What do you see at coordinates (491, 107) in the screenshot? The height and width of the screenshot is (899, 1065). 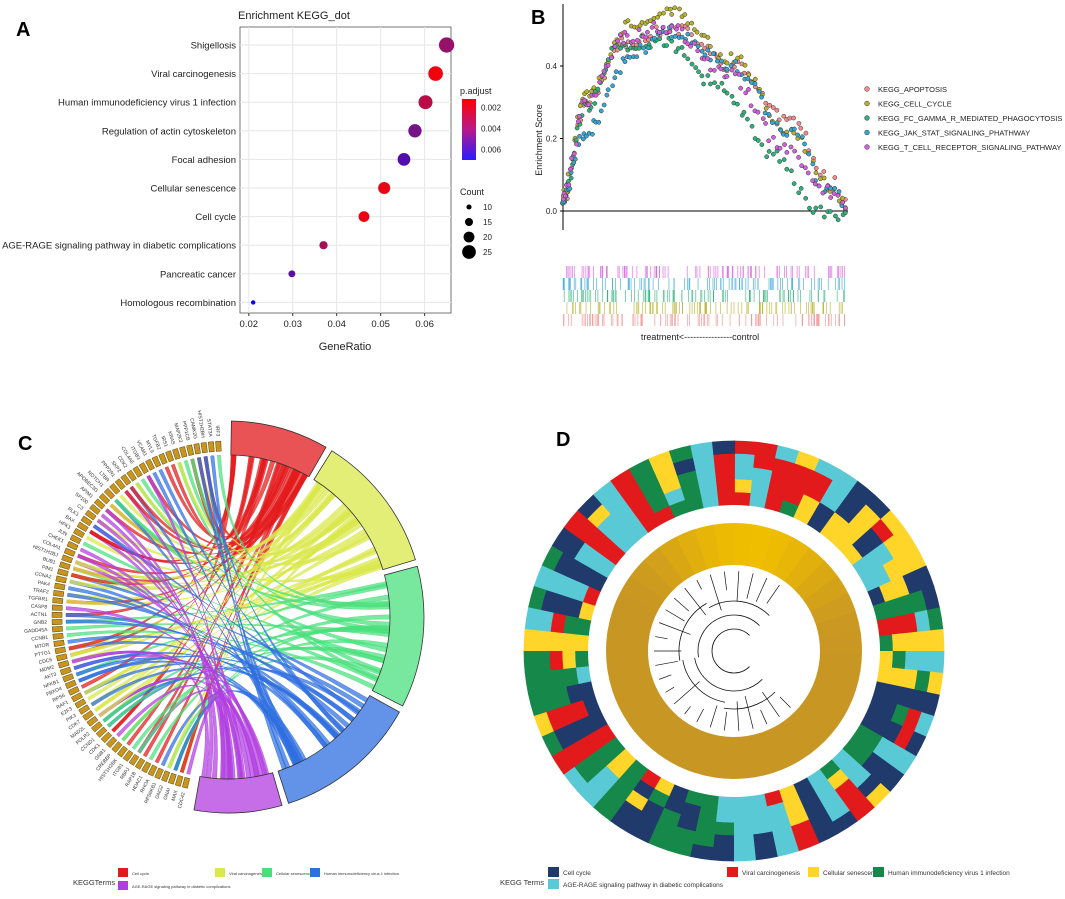 I see `p-adjust-tick-label: 0.002` at bounding box center [491, 107].